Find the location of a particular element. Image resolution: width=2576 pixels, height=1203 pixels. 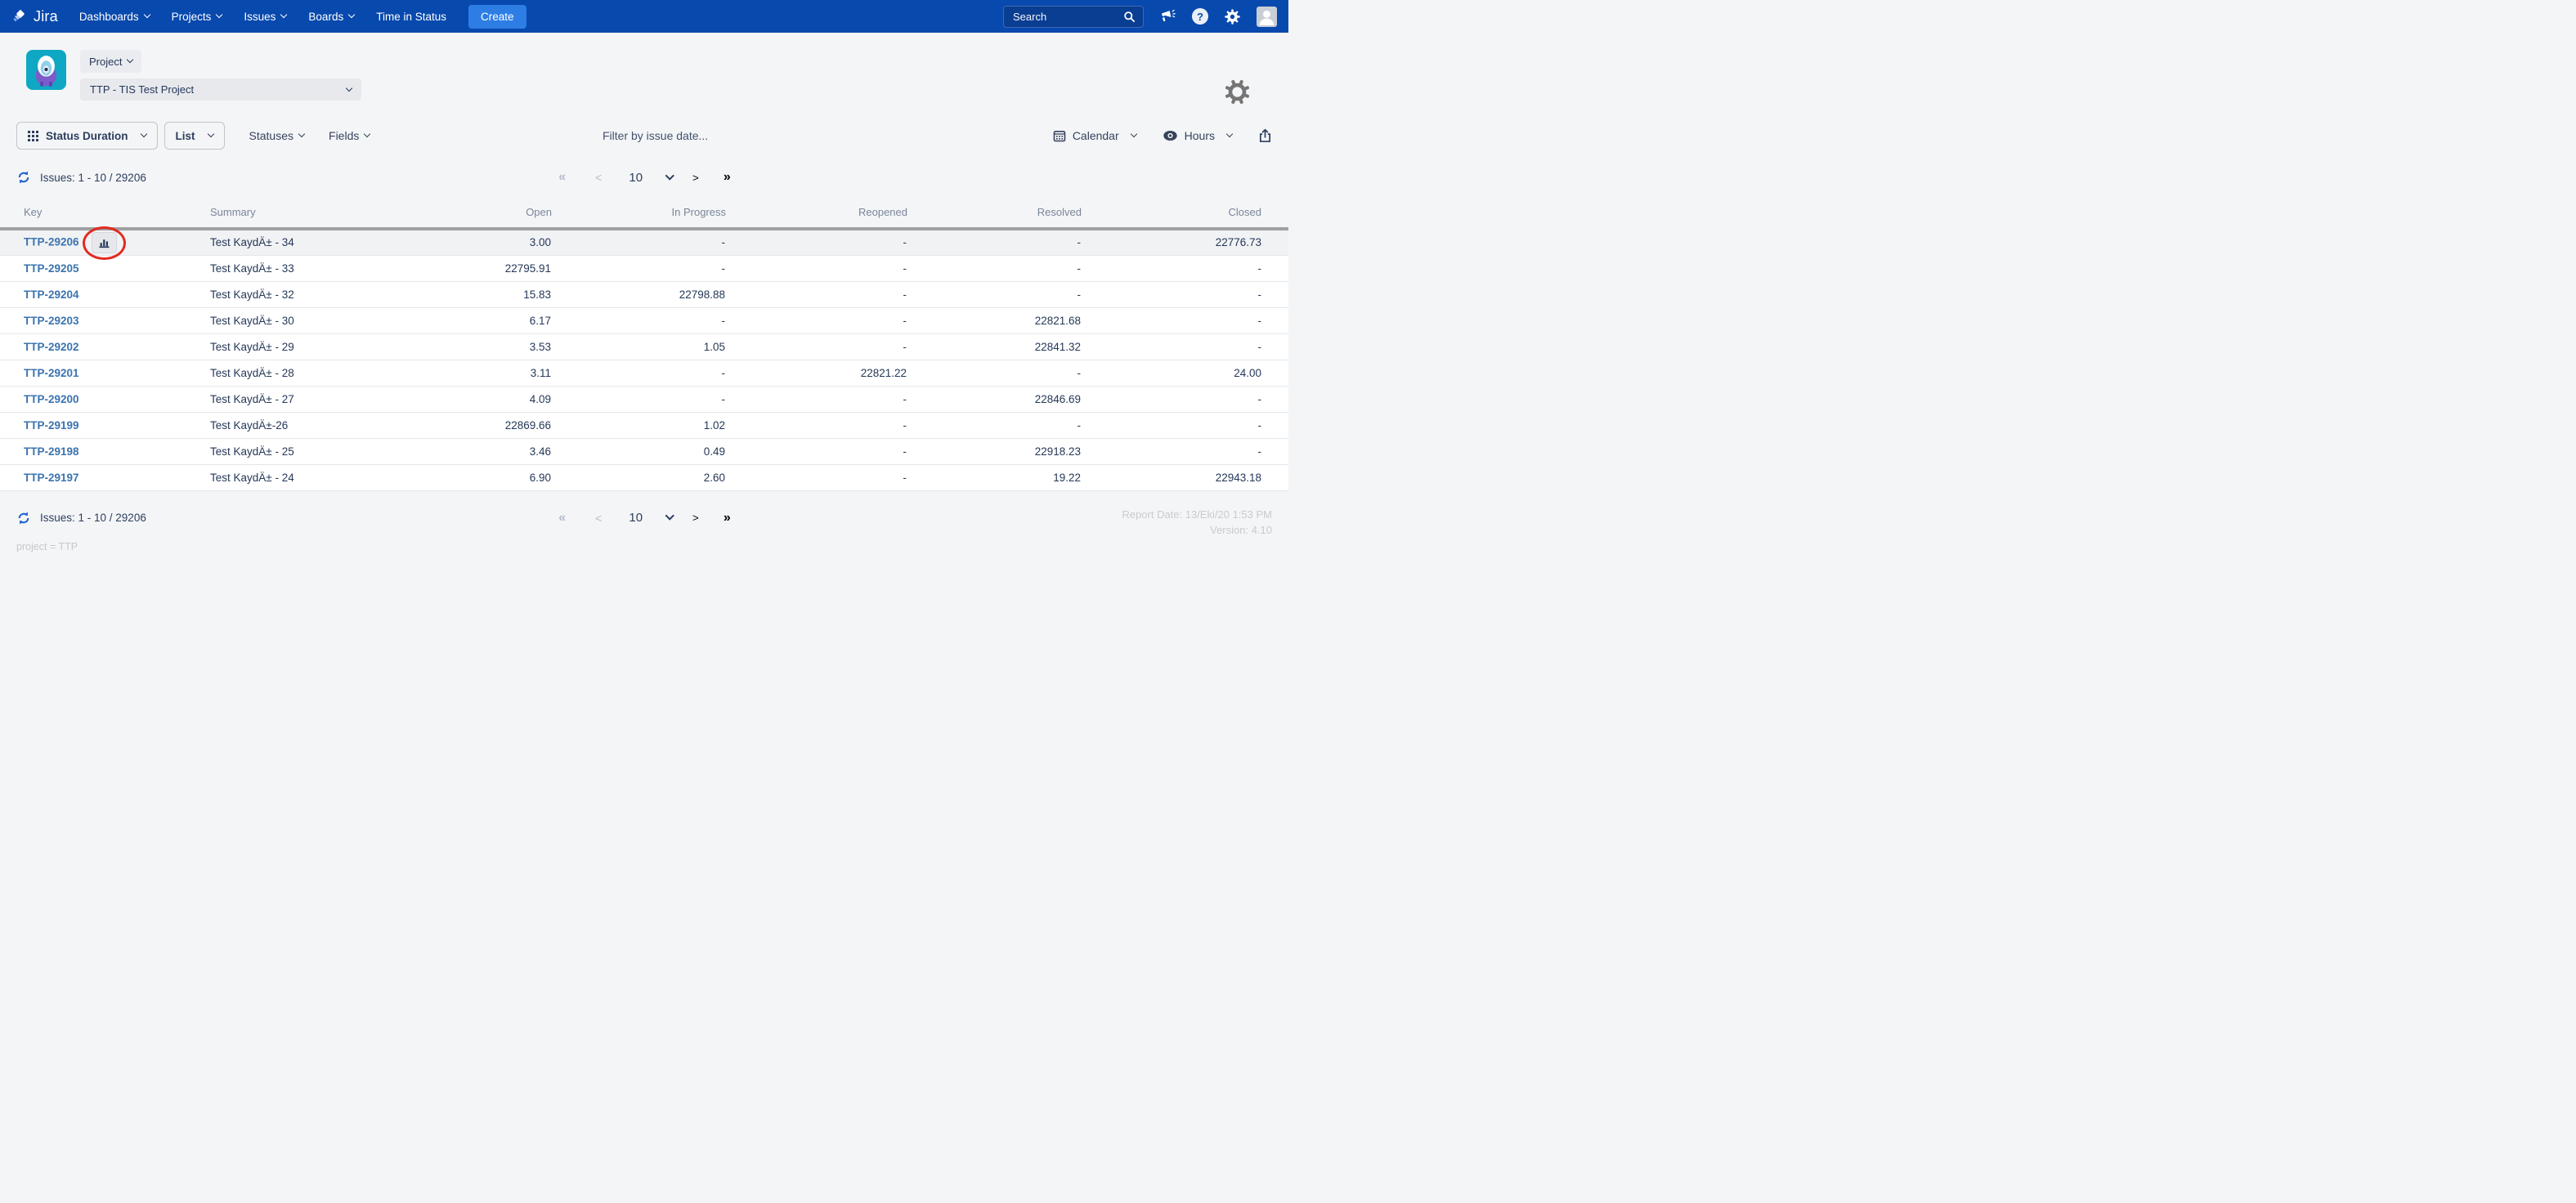

issues-summary-text: Issues: 1 - 10 / 29206 is located at coordinates (93, 518).